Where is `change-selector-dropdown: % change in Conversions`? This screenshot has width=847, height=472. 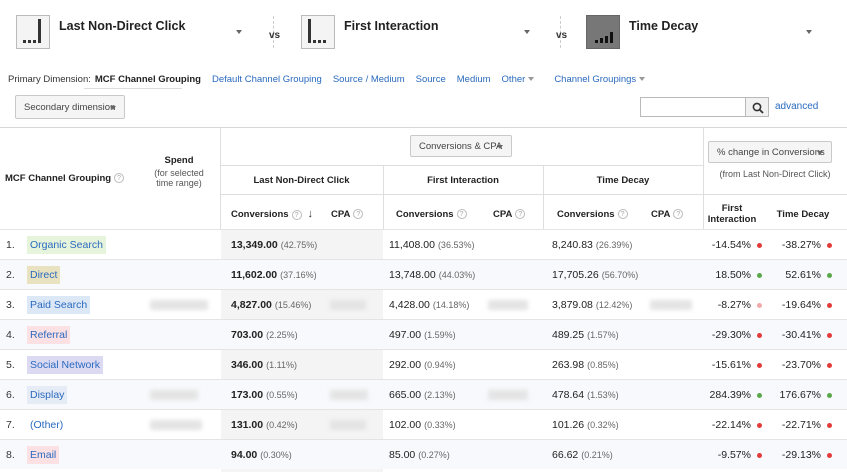 change-selector-dropdown: % change in Conversions is located at coordinates (770, 152).